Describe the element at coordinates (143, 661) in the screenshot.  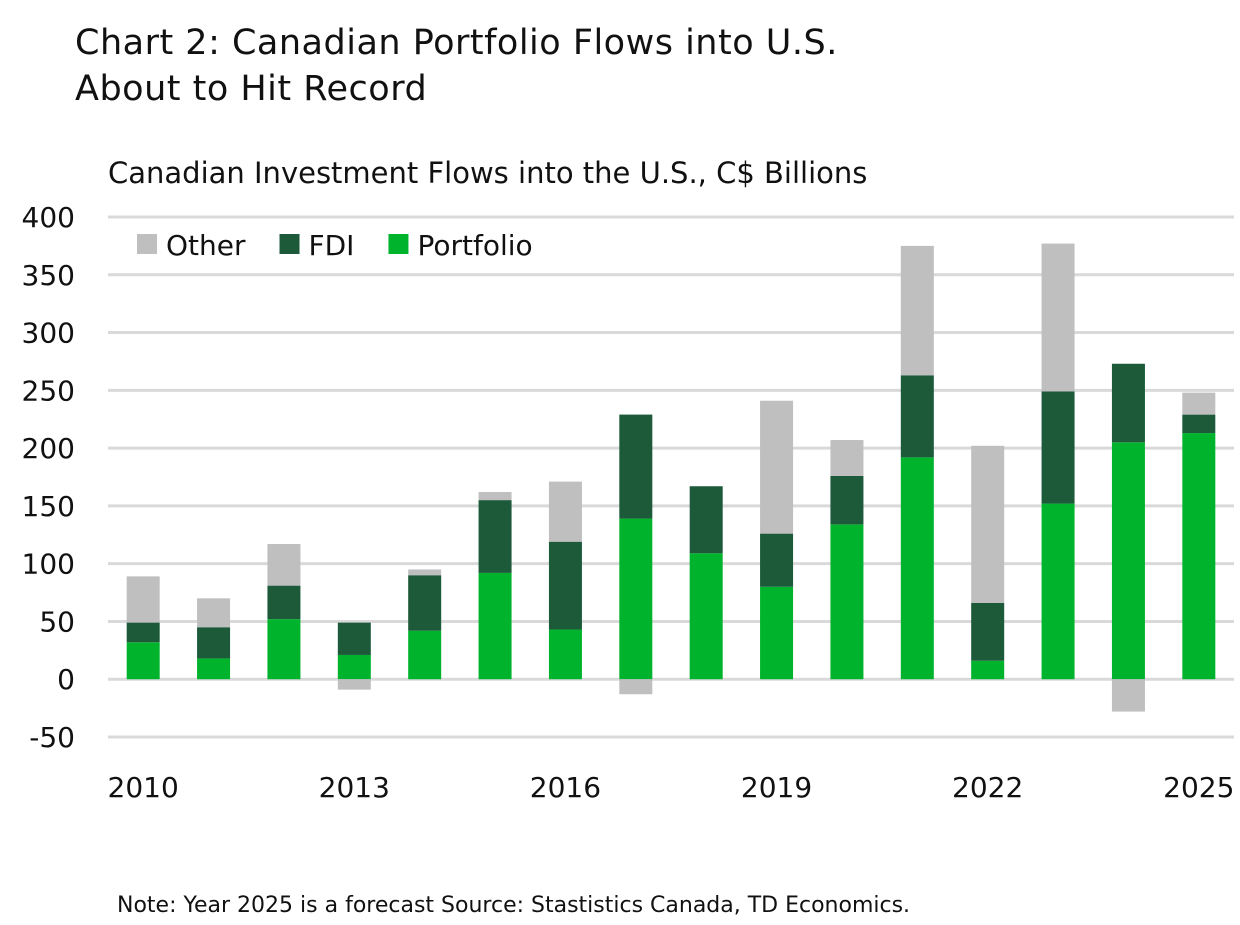
I see `bar-portfolio-2010` at that location.